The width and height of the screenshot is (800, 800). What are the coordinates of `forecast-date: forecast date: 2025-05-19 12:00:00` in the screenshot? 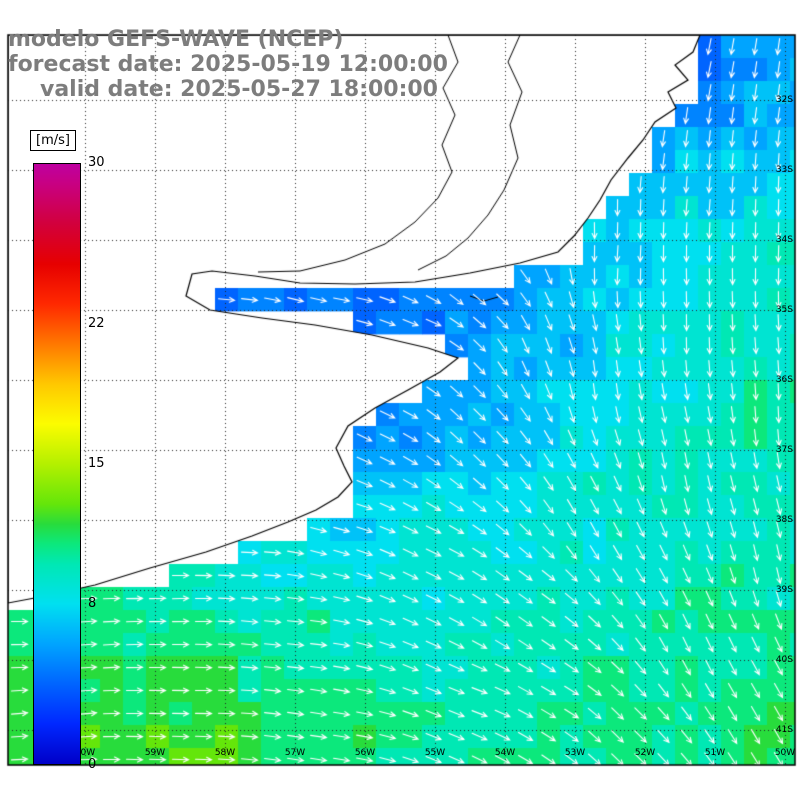 It's located at (228, 64).